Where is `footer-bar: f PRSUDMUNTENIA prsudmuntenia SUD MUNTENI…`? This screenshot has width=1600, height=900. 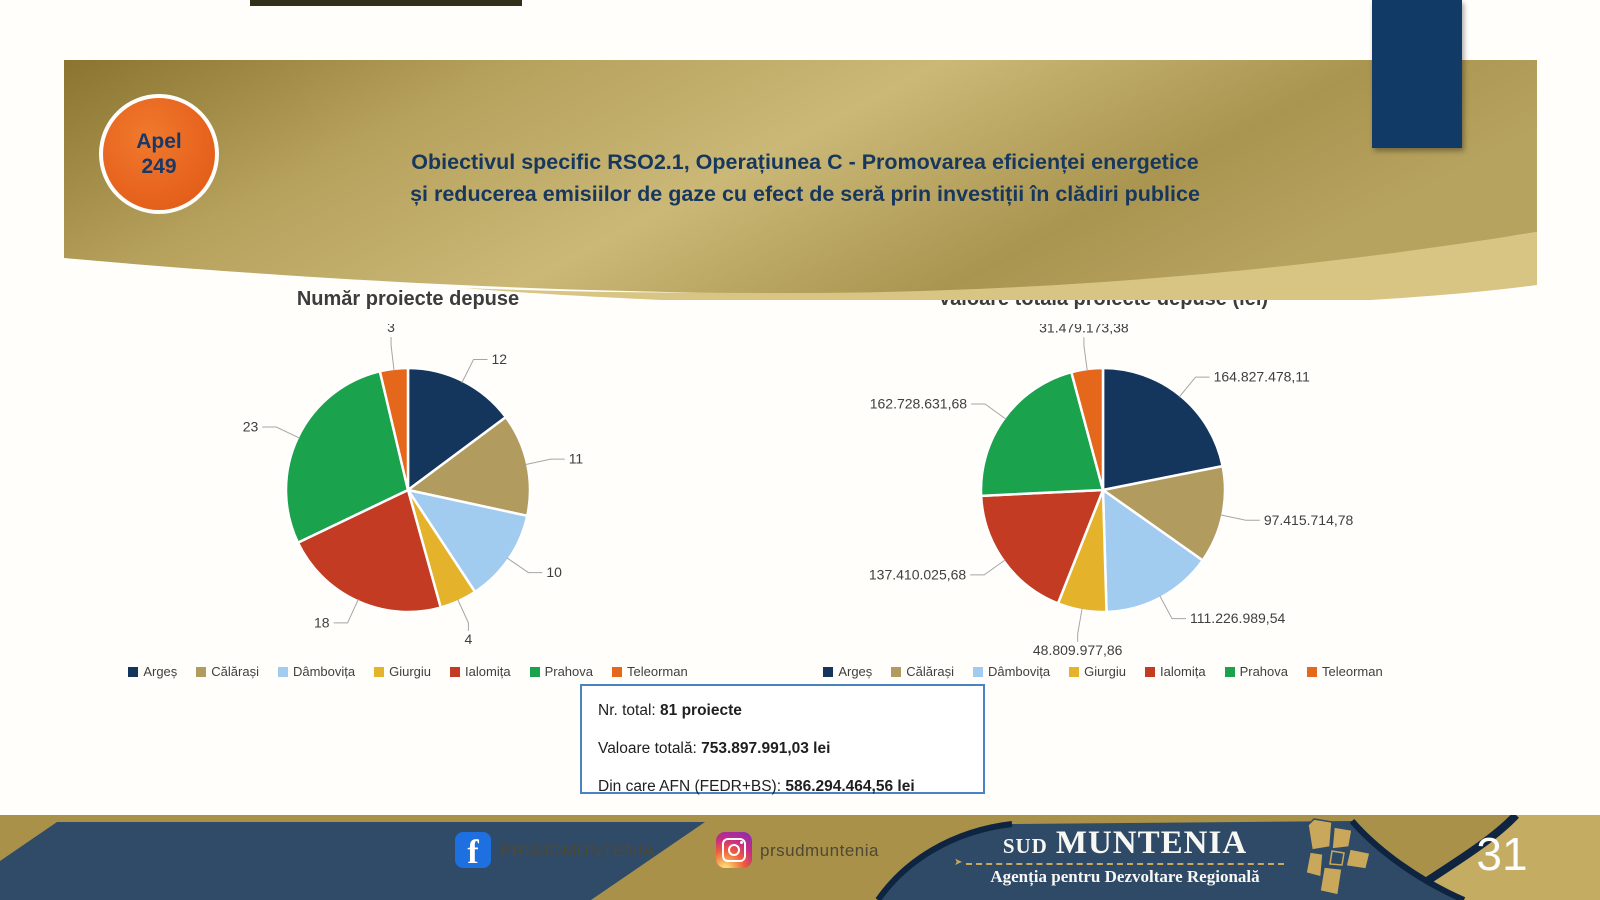
footer-bar: f PRSUDMUNTENIA prsudmuntenia SUD MUNTENI… is located at coordinates (800, 857).